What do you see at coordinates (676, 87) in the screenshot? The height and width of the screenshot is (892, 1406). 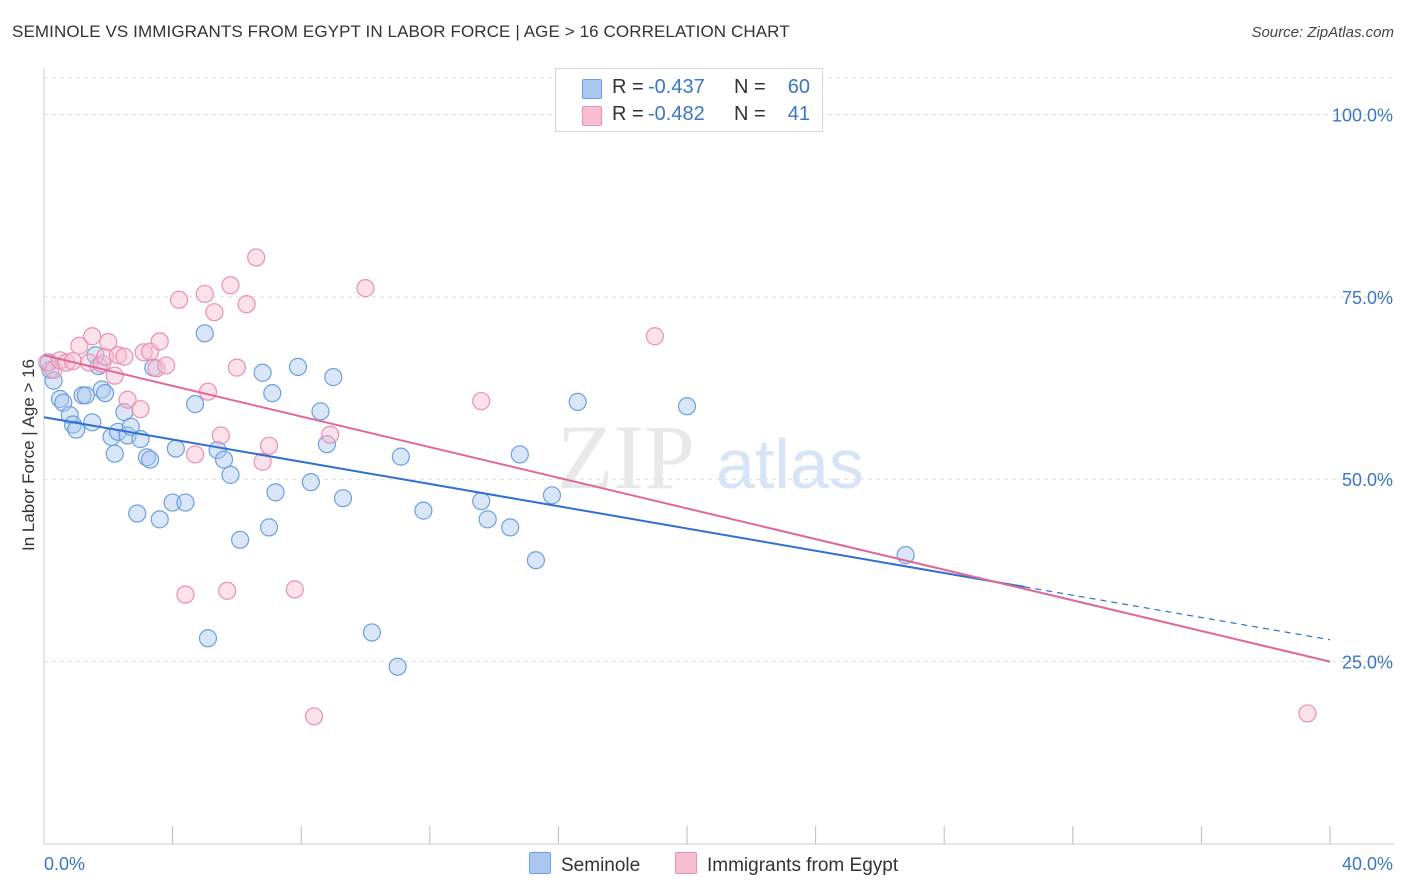 I see `r-value: -0.437` at bounding box center [676, 87].